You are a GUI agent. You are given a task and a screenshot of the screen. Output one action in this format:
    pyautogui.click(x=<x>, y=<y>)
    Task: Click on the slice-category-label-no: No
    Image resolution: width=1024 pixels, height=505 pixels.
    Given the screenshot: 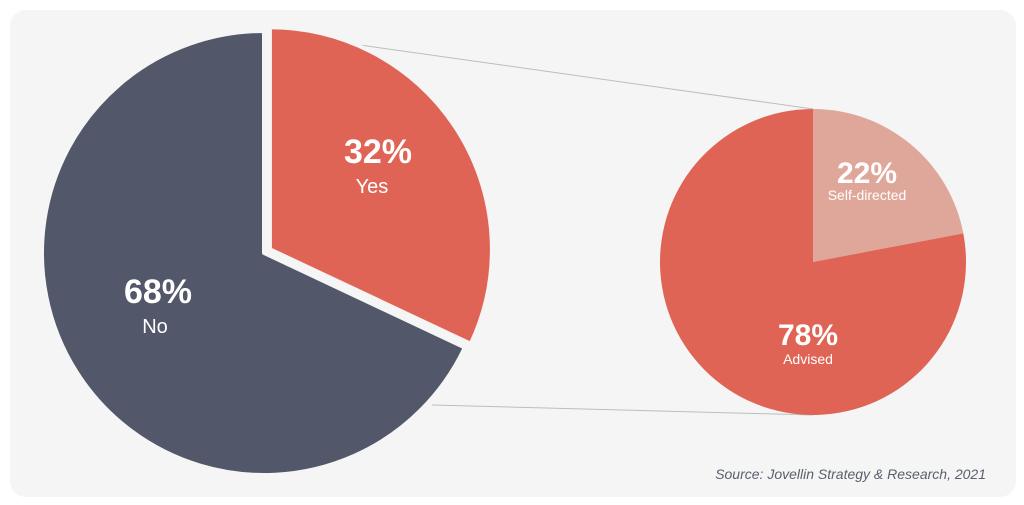 What is the action you would take?
    pyautogui.click(x=155, y=327)
    